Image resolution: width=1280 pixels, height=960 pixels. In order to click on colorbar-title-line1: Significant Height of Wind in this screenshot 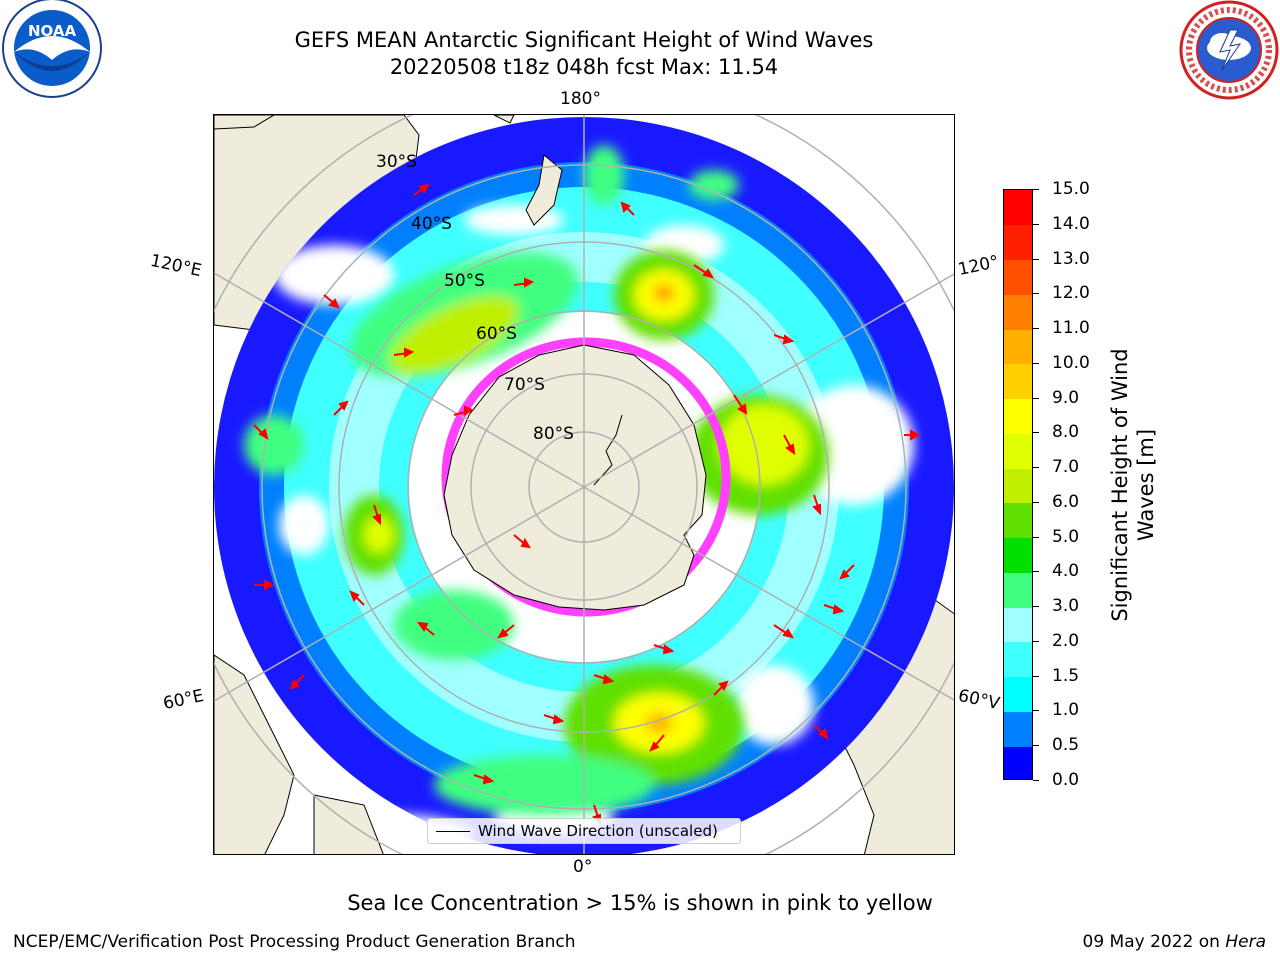, I will do `click(1120, 485)`.